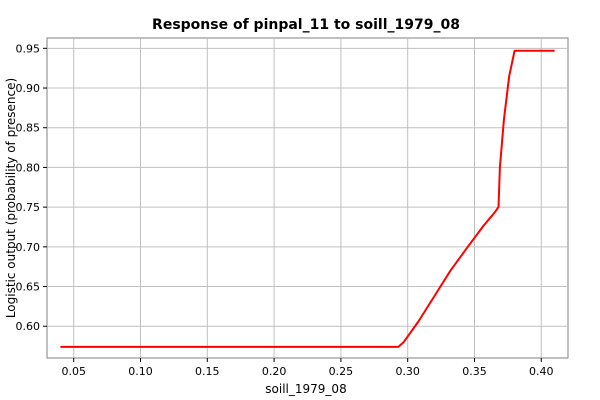  Describe the element at coordinates (28, 88) in the screenshot. I see `y-tick-label-6: 0.90` at that location.